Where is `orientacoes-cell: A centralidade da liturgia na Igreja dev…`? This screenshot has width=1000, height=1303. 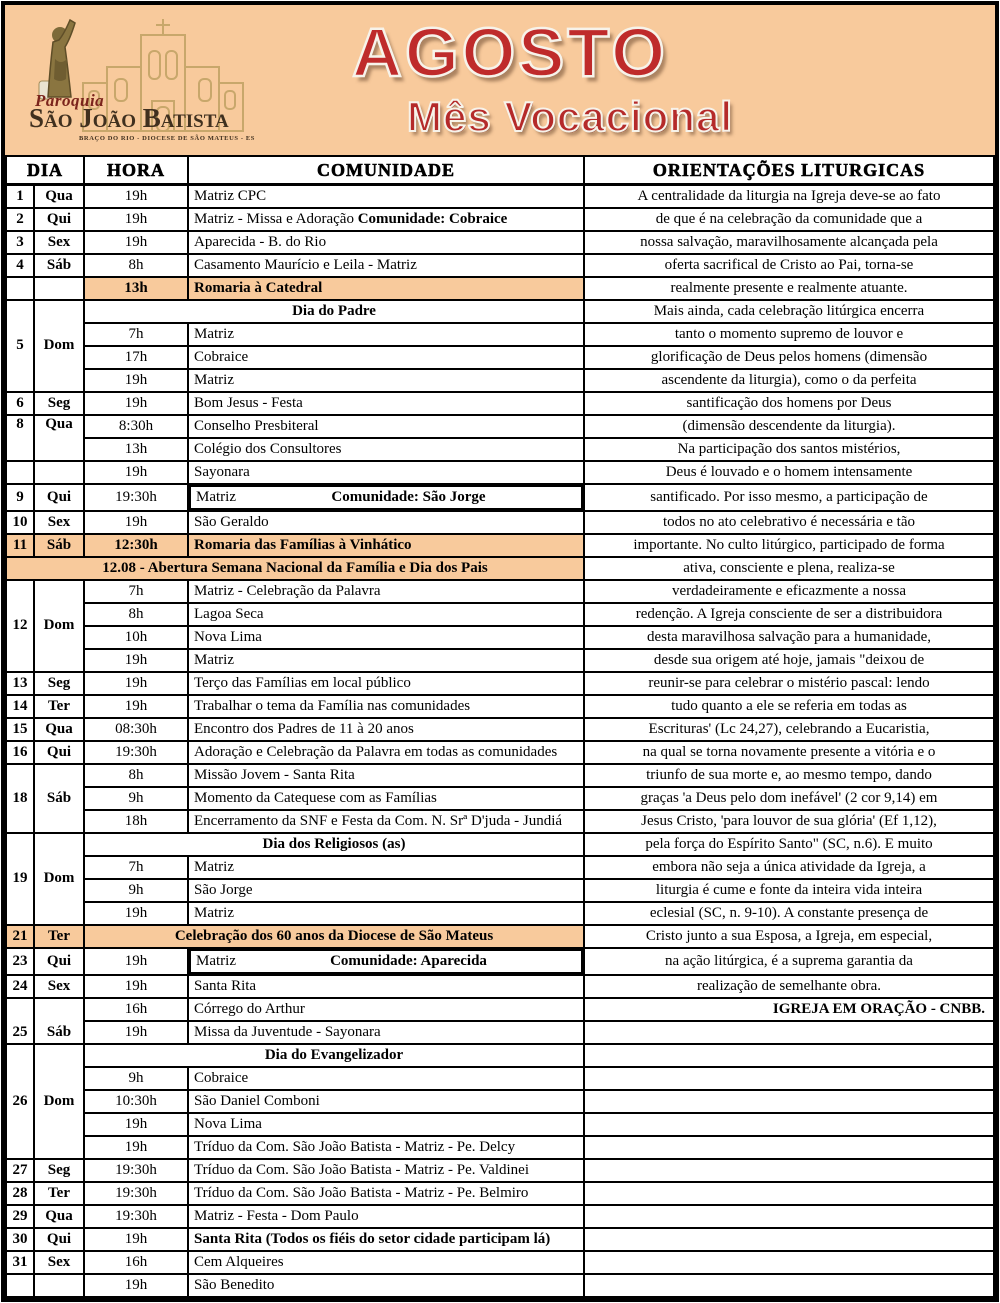 orientacoes-cell: A centralidade da liturgia na Igreja dev… is located at coordinates (789, 196).